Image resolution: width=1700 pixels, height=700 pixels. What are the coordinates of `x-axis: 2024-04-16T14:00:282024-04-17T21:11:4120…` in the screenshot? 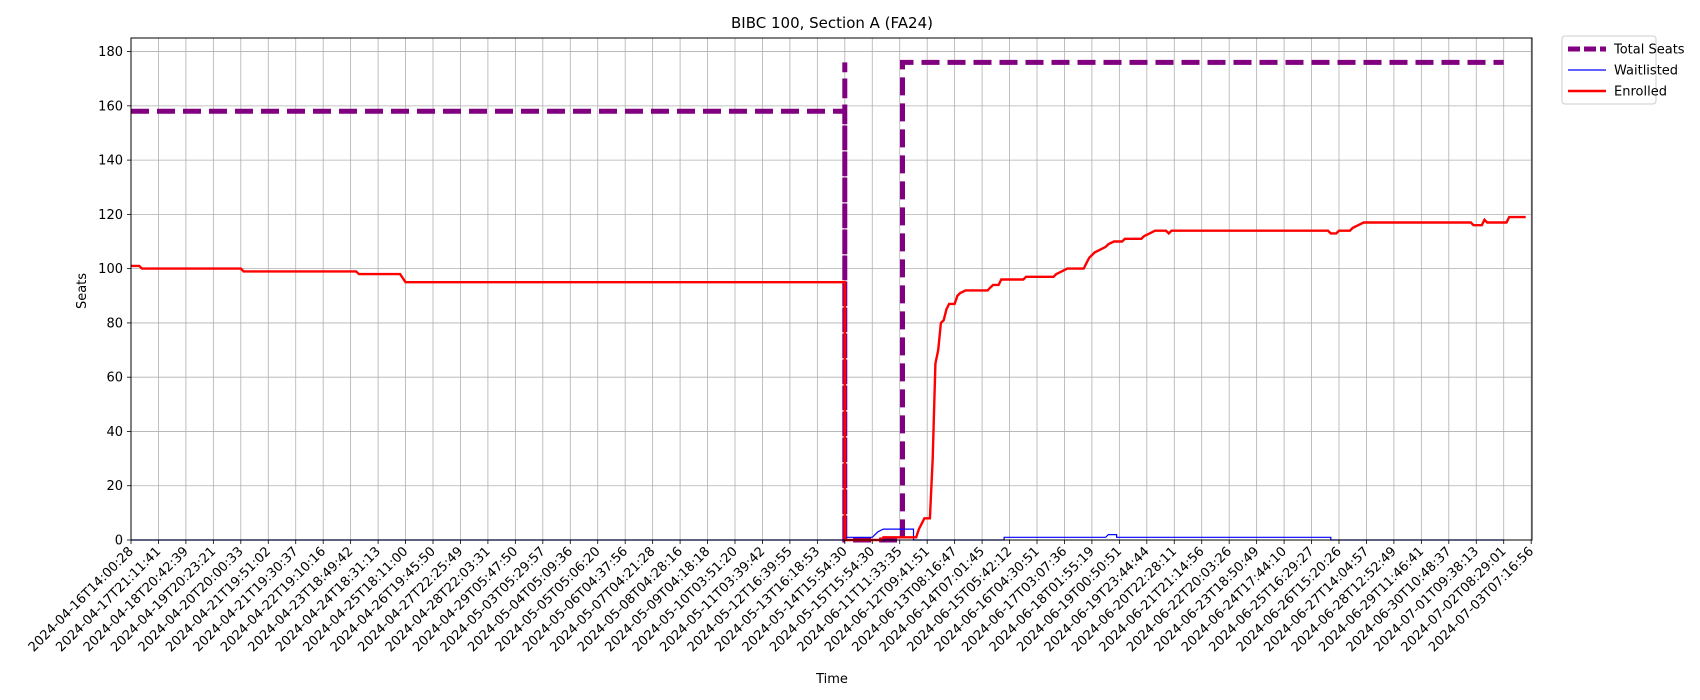 It's located at (781, 597).